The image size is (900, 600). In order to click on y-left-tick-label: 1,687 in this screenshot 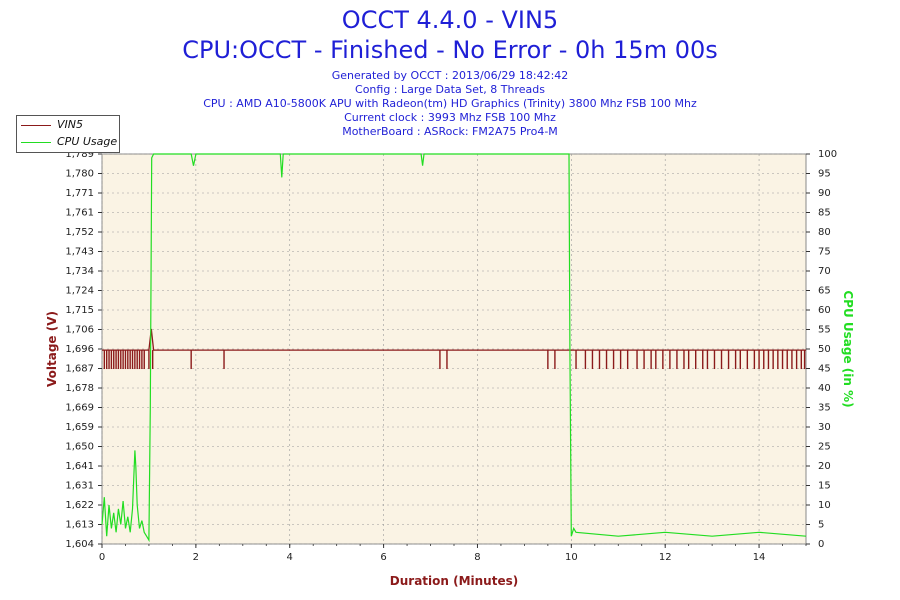, I will do `click(79, 369)`.